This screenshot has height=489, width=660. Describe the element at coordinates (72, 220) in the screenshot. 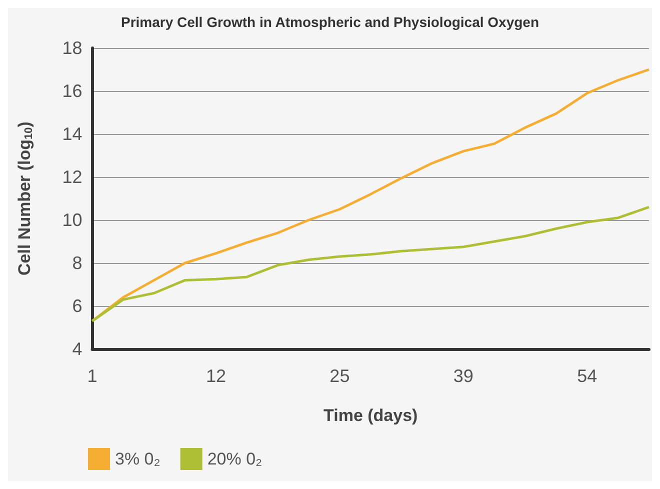

I see `y-tick-label: 10` at that location.